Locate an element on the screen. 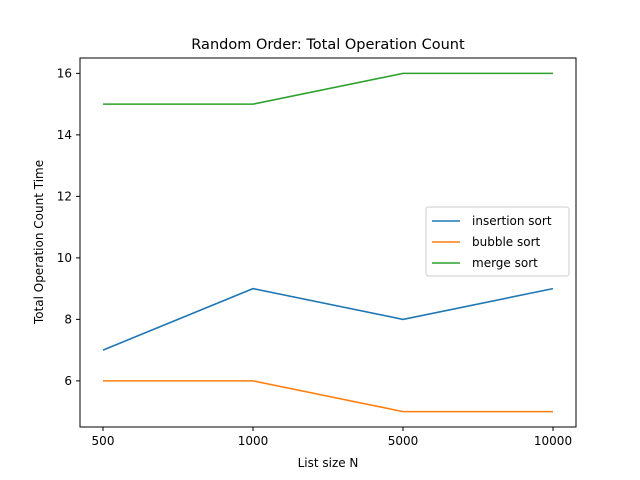  legend-entry: merge sort is located at coordinates (485, 263).